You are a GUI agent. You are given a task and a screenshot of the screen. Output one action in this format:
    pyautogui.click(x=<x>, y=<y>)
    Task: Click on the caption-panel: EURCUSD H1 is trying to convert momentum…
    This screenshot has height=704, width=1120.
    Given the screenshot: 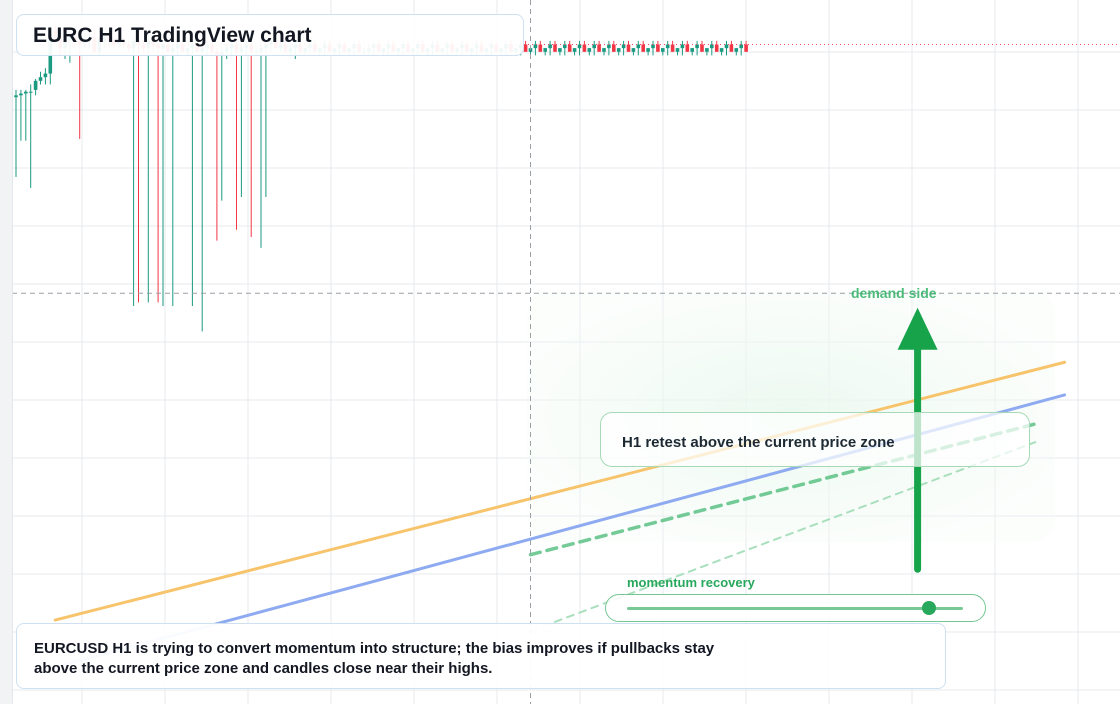 What is the action you would take?
    pyautogui.click(x=481, y=656)
    